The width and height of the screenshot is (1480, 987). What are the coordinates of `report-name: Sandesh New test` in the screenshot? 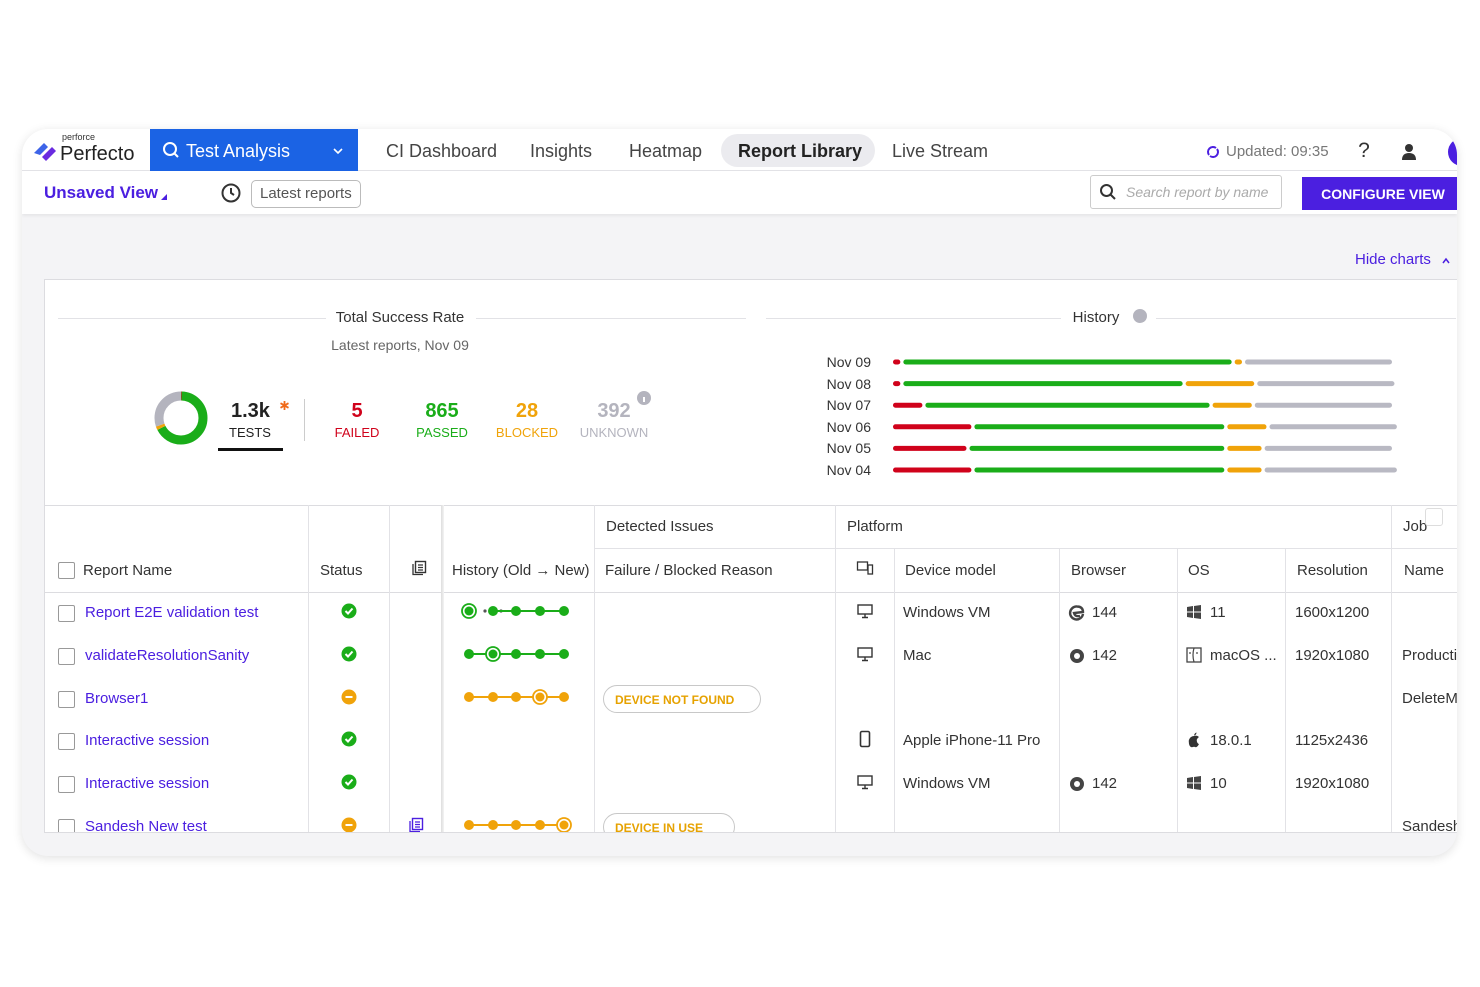 It's located at (146, 824).